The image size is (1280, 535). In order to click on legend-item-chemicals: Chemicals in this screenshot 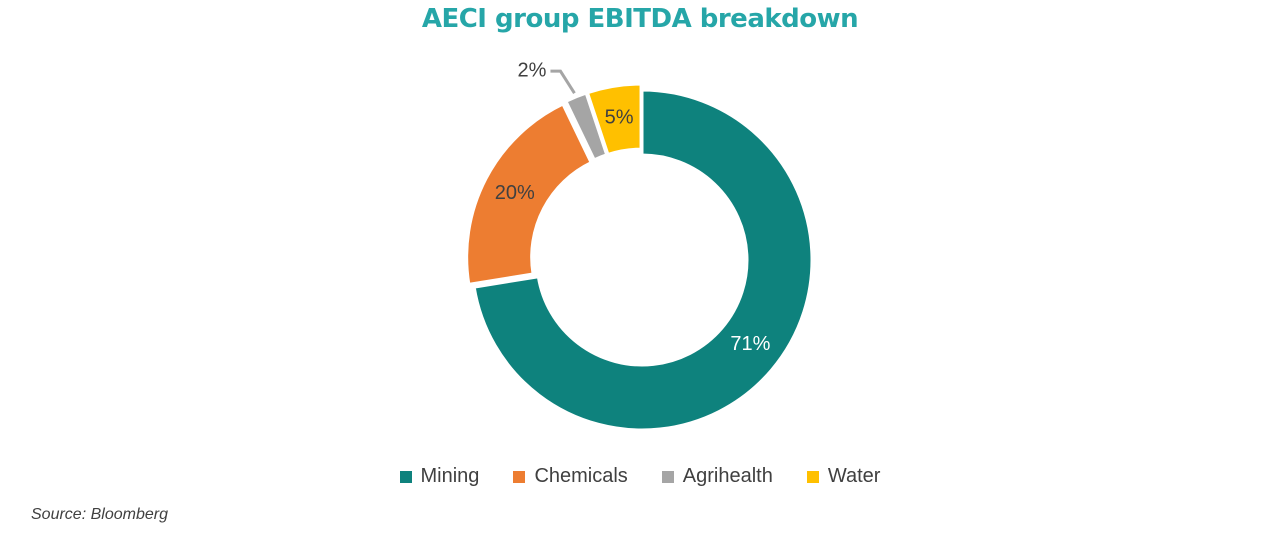, I will do `click(570, 476)`.